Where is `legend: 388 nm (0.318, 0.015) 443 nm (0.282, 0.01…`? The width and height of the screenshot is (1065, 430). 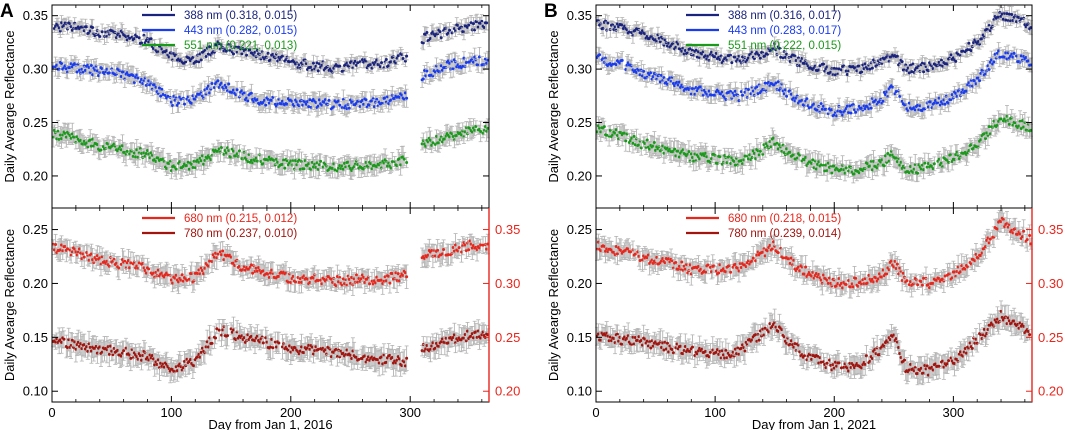 legend: 388 nm (0.318, 0.015) 443 nm (0.282, 0.01… is located at coordinates (219, 31).